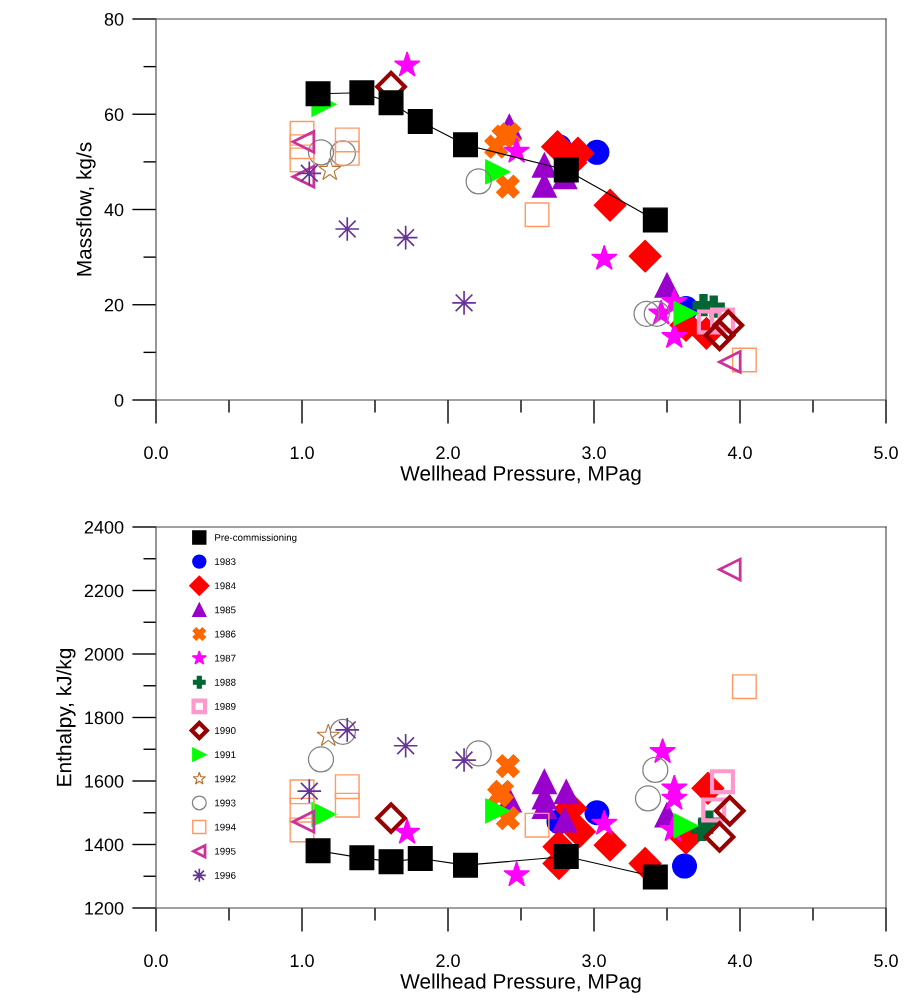  I want to click on legend-label: Pre-commissioning, so click(256, 538).